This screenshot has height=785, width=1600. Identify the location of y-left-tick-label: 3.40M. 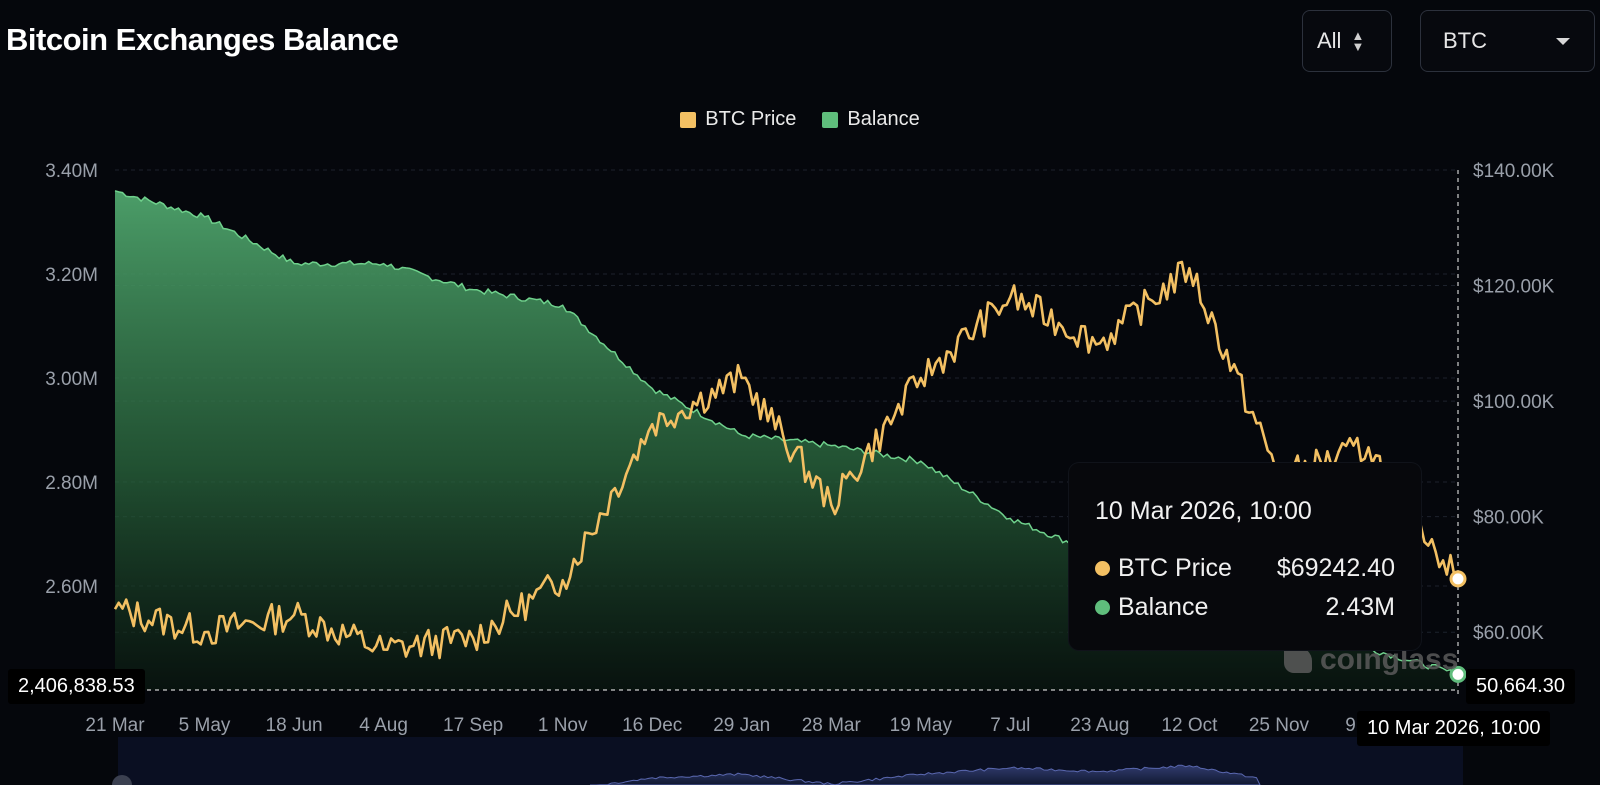
(71, 171).